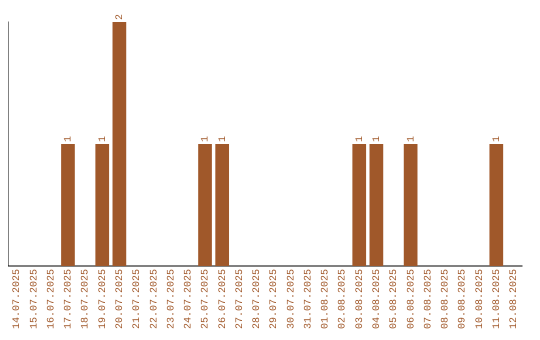 The height and width of the screenshot is (340, 540). What do you see at coordinates (378, 299) in the screenshot?
I see `x-tick-label: 04.08.2025` at bounding box center [378, 299].